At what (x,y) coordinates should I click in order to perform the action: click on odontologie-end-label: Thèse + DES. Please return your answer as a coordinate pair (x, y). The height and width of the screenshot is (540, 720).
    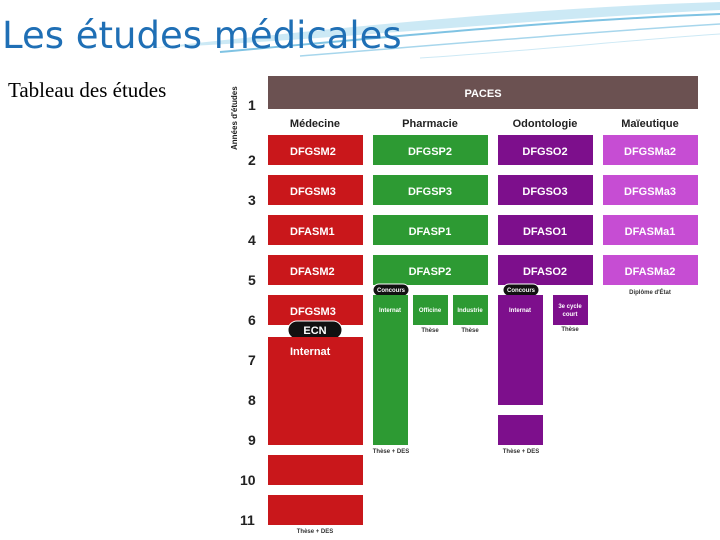
    Looking at the image, I should click on (521, 452).